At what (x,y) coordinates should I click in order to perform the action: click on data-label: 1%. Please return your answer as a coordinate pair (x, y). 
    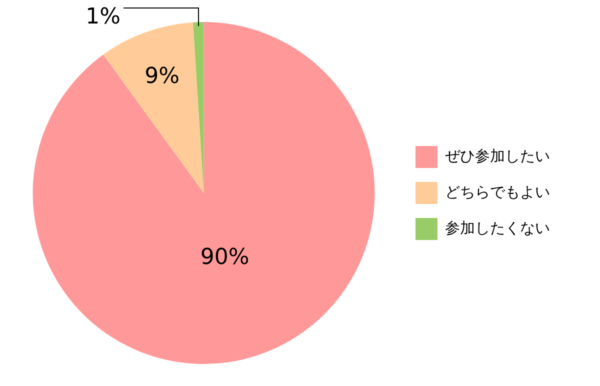
    Looking at the image, I should click on (103, 17).